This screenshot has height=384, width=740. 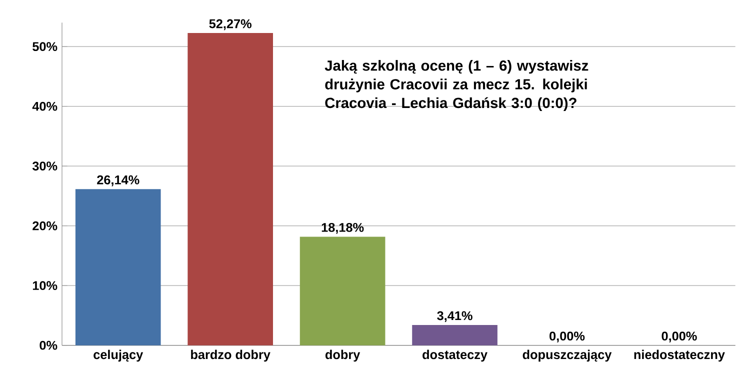 I want to click on x-tick-label: dopuszczający, so click(x=567, y=356).